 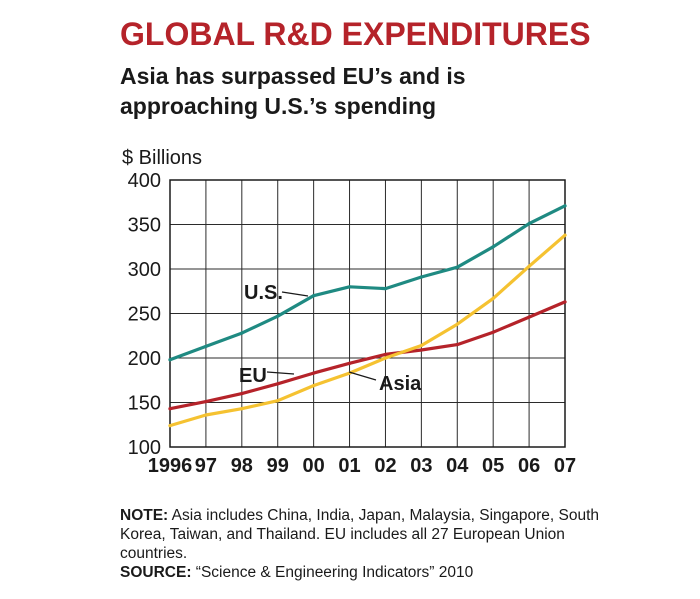 I want to click on x-tick-label: 03, so click(x=421, y=466).